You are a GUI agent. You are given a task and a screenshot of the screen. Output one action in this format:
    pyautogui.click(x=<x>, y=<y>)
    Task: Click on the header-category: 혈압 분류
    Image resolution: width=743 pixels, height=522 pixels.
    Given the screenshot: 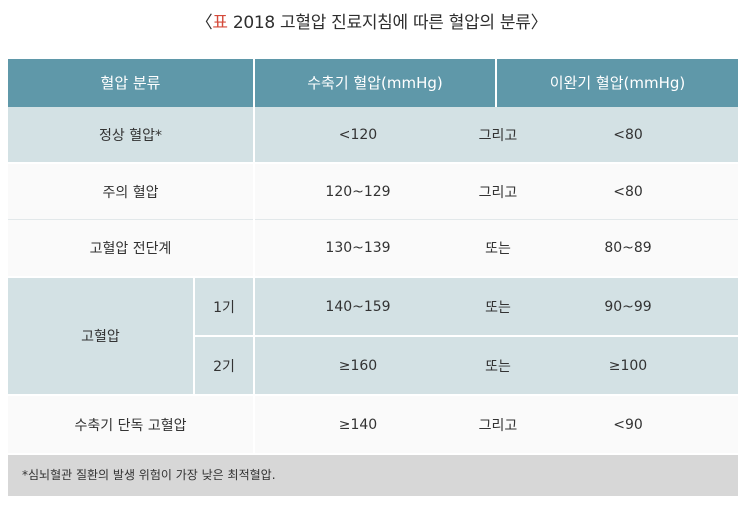 What is the action you would take?
    pyautogui.click(x=130, y=83)
    